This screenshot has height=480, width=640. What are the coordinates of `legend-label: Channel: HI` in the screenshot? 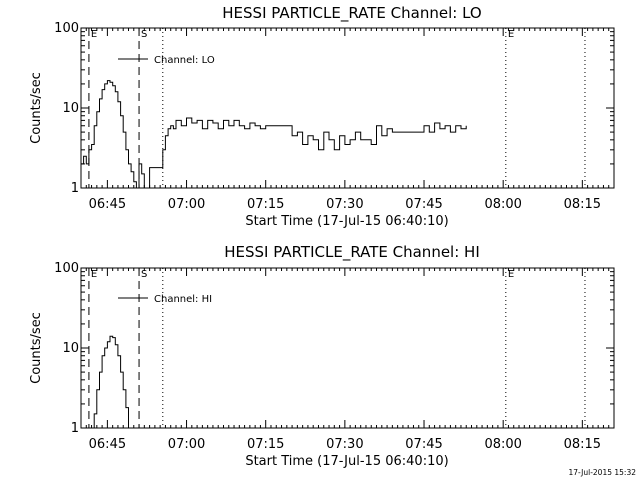 It's located at (183, 299).